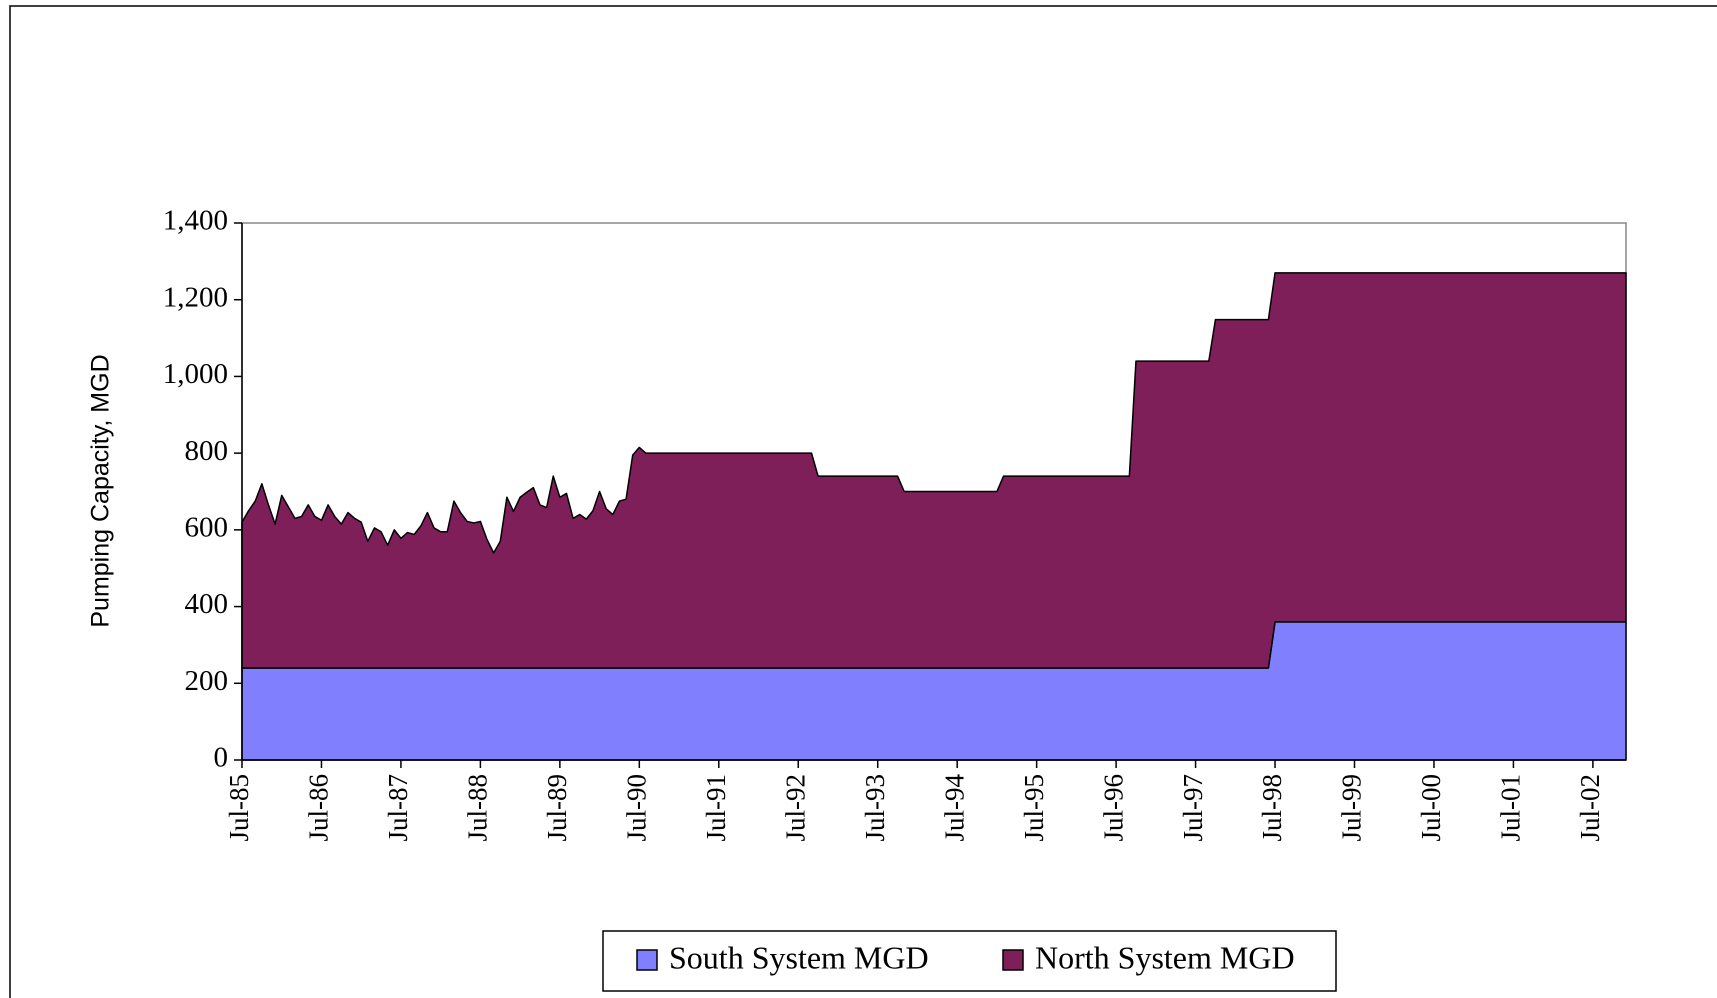 The image size is (1717, 998). What do you see at coordinates (207, 681) in the screenshot?
I see `y-tick-label: 200` at bounding box center [207, 681].